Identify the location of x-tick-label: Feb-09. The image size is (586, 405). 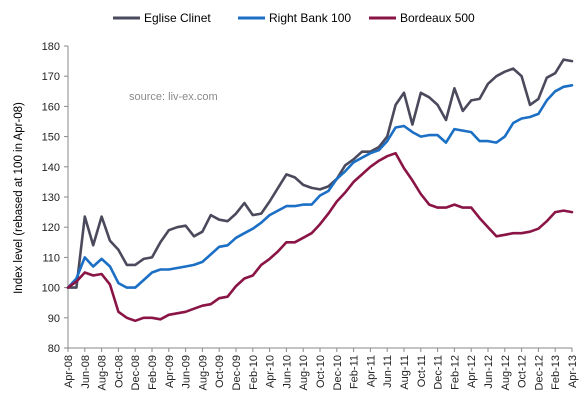
(153, 372).